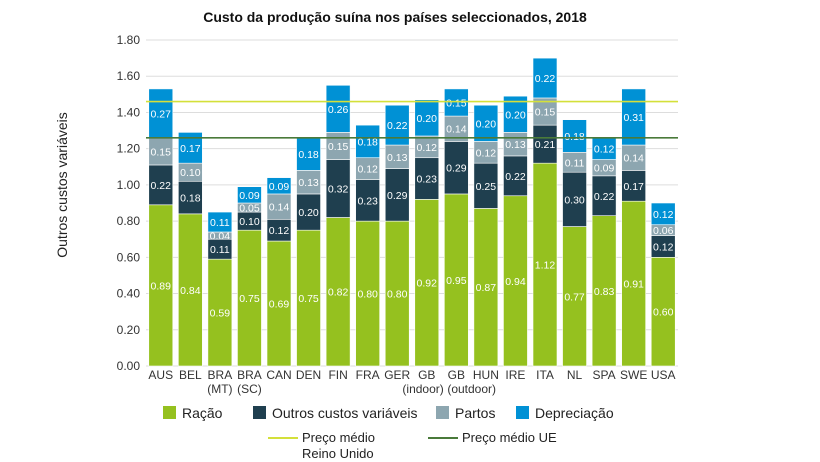  I want to click on y-tick-label: 0.00, so click(129, 366).